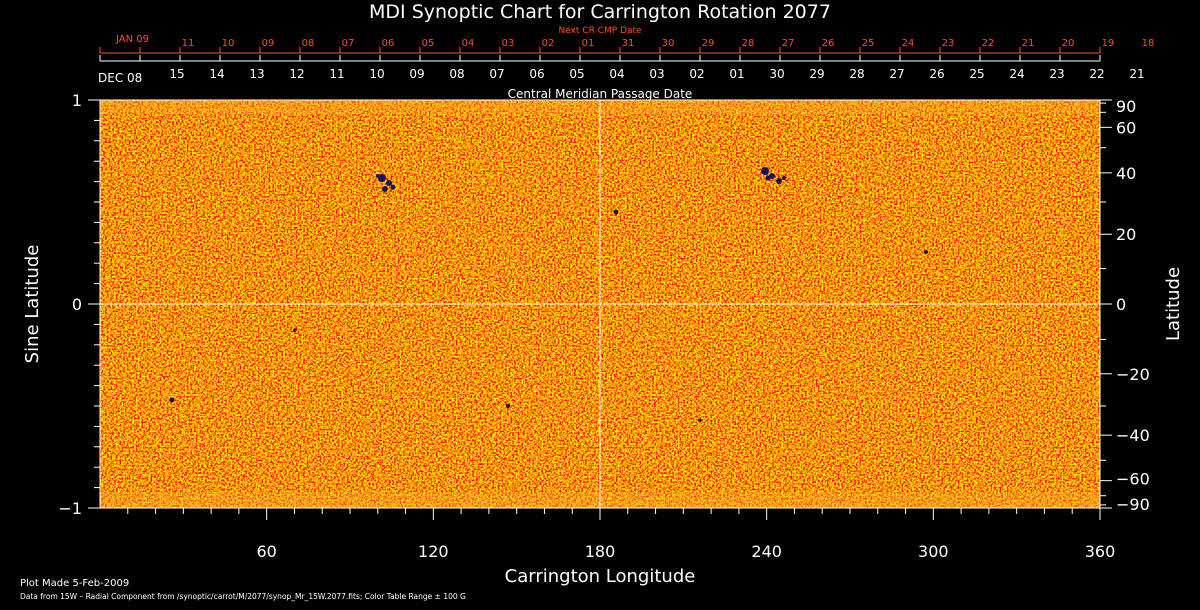 This screenshot has width=1200, height=610. What do you see at coordinates (296, 74) in the screenshot?
I see `cmp-date-label: 12` at bounding box center [296, 74].